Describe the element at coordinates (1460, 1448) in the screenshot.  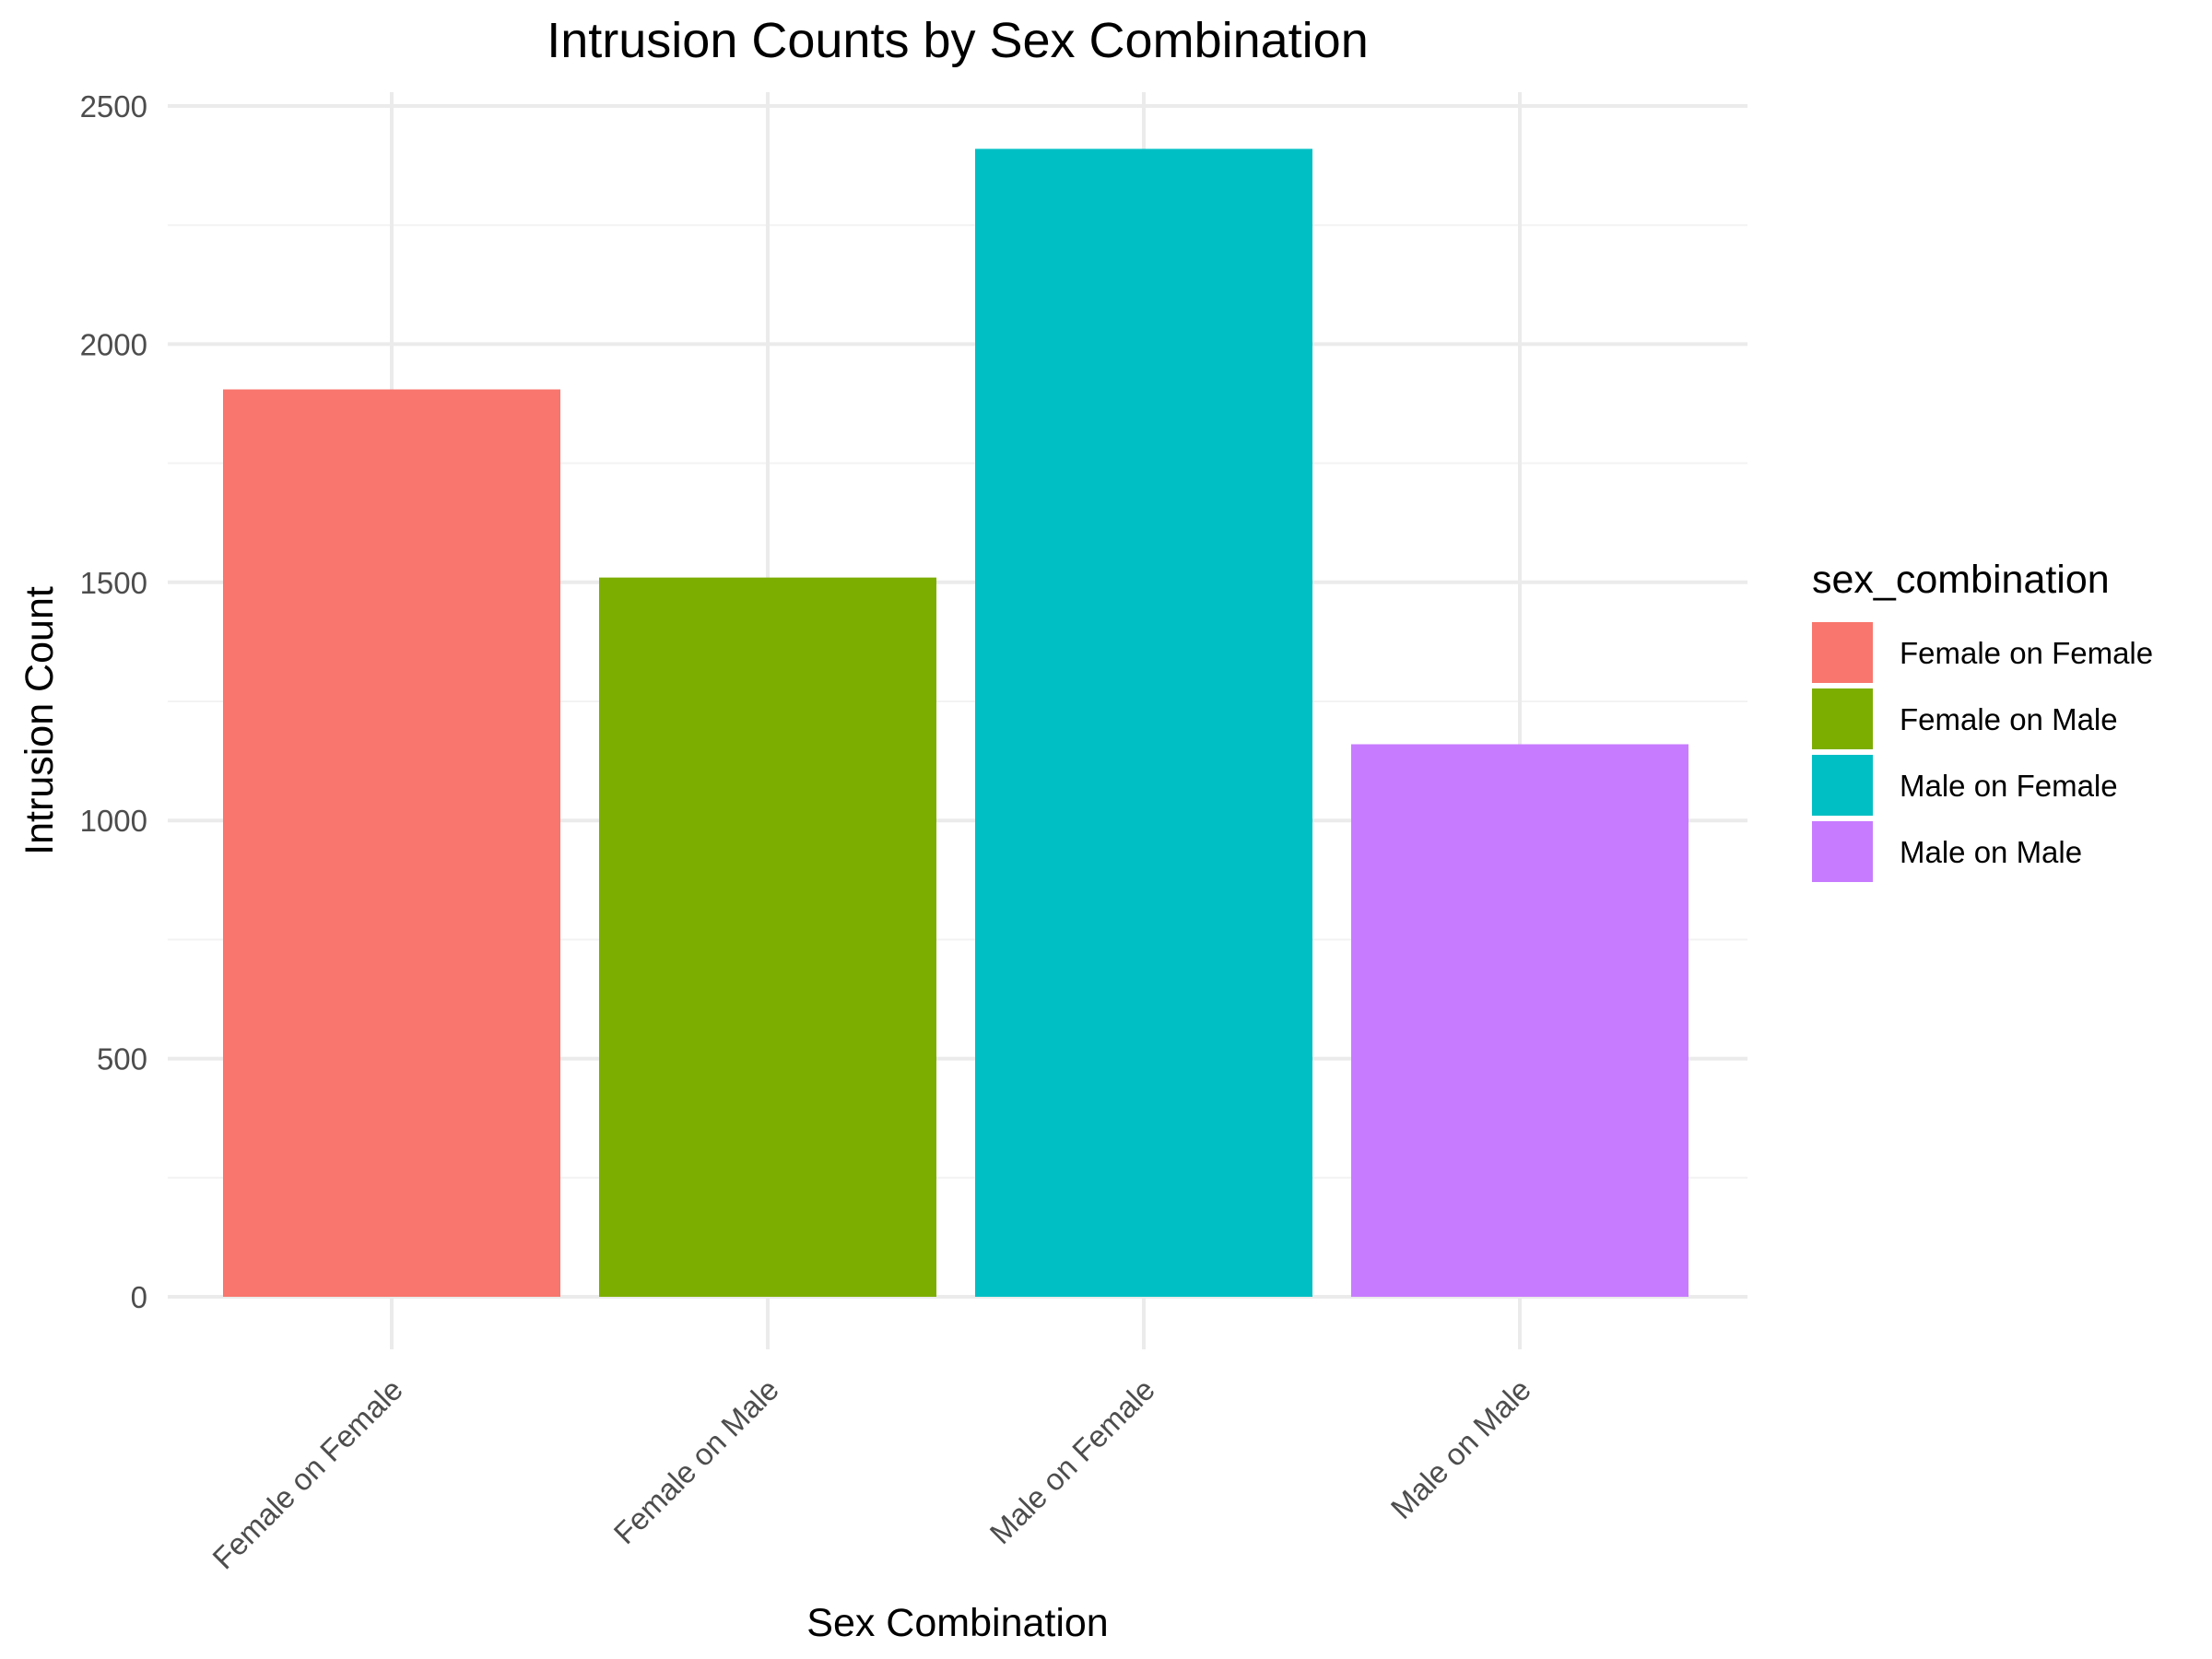
I see `x-tick-label: Male on Male` at that location.